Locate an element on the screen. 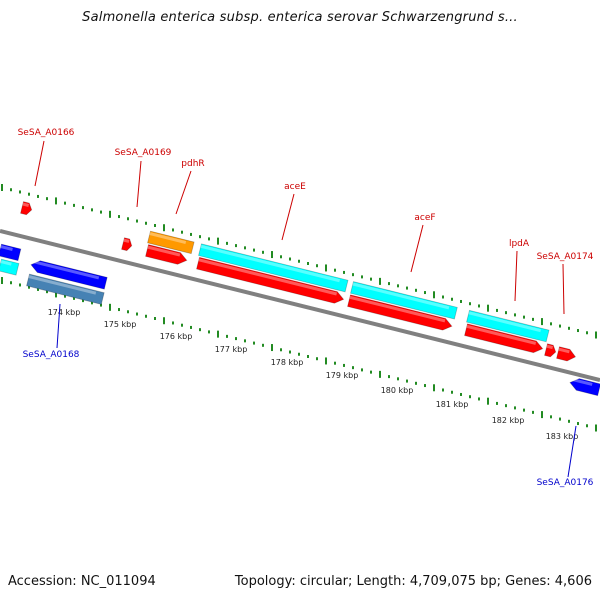  gene-SeSA_A0166-shape is located at coordinates (27, 208).